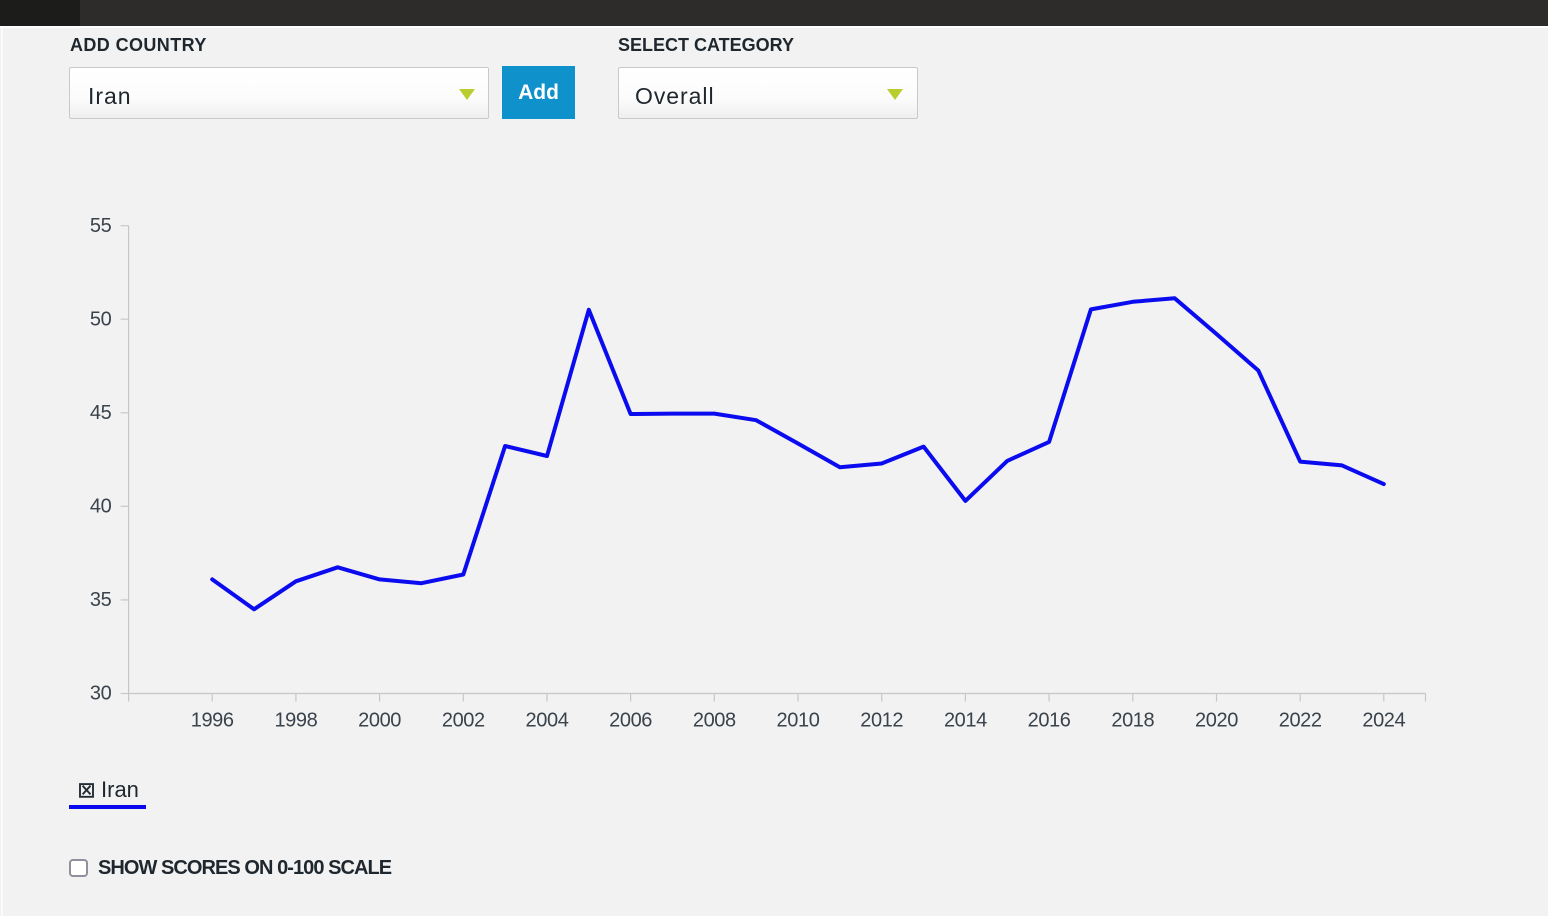 The height and width of the screenshot is (916, 1548). What do you see at coordinates (101, 600) in the screenshot?
I see `svg-text: 35` at bounding box center [101, 600].